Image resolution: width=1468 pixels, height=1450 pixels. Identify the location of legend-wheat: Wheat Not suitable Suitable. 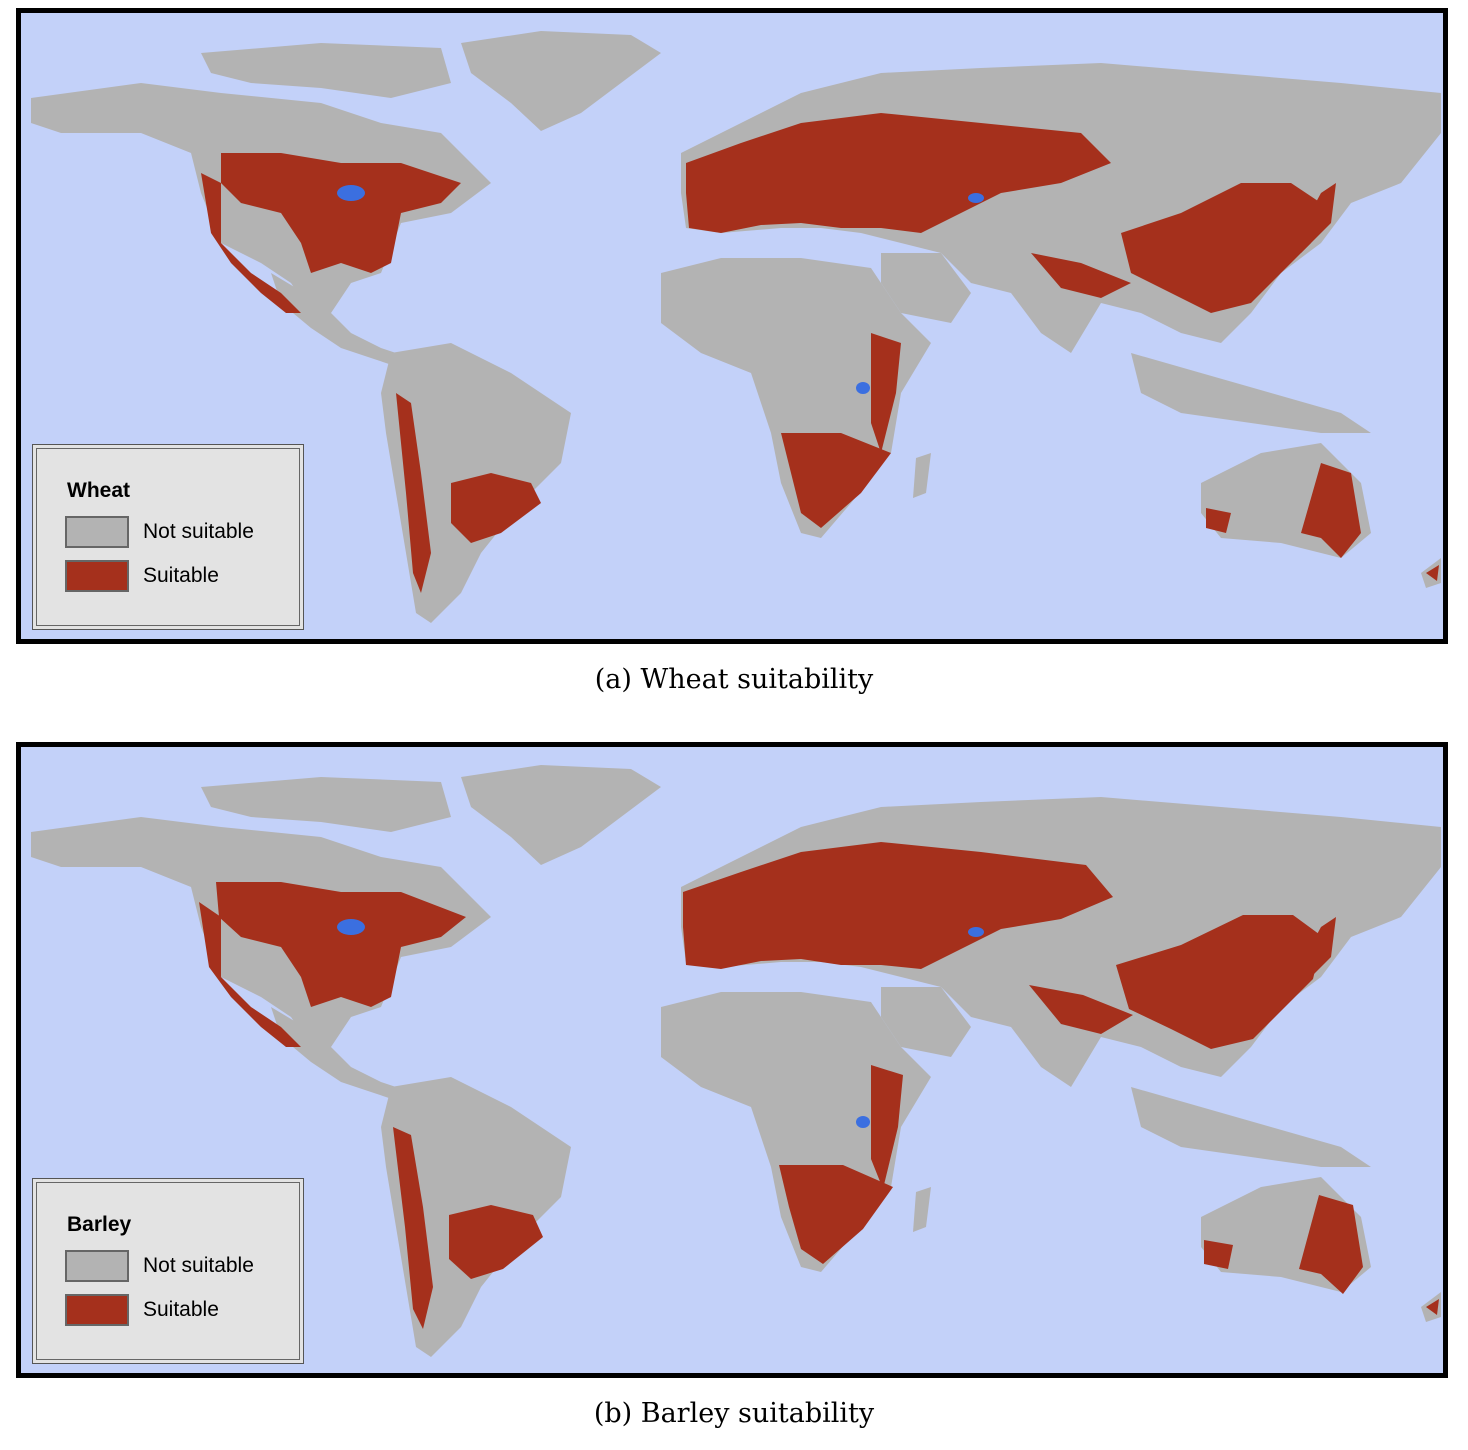
(168, 537).